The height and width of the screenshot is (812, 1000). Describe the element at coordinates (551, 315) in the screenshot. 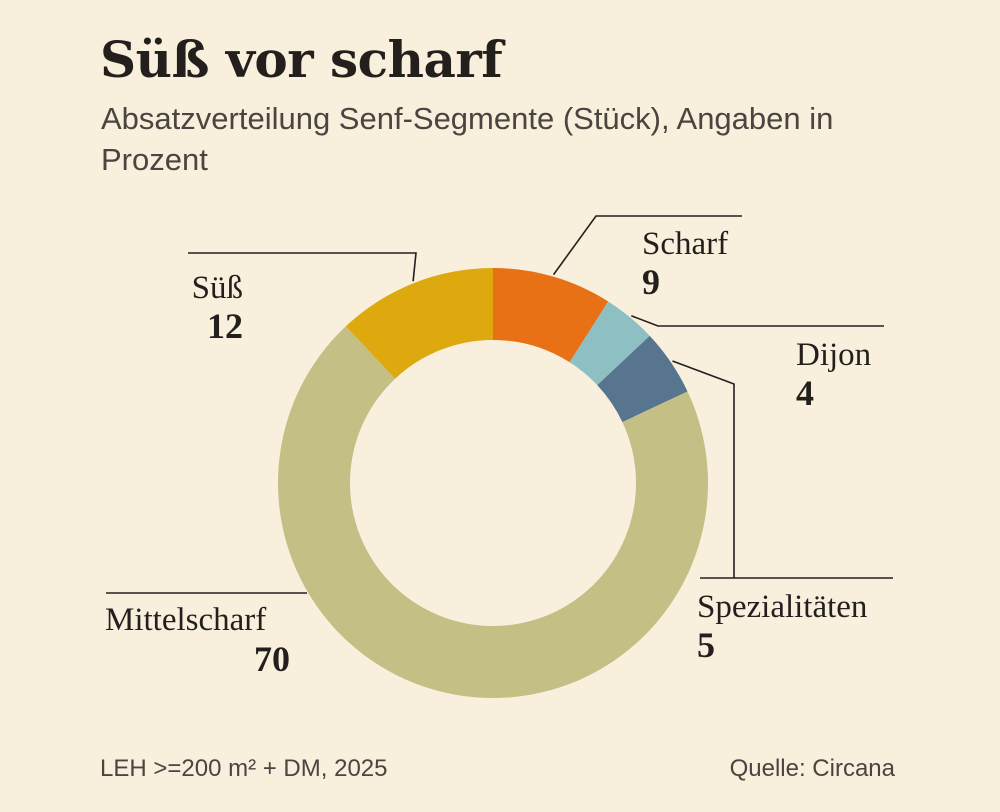

I see `slice-scharf` at that location.